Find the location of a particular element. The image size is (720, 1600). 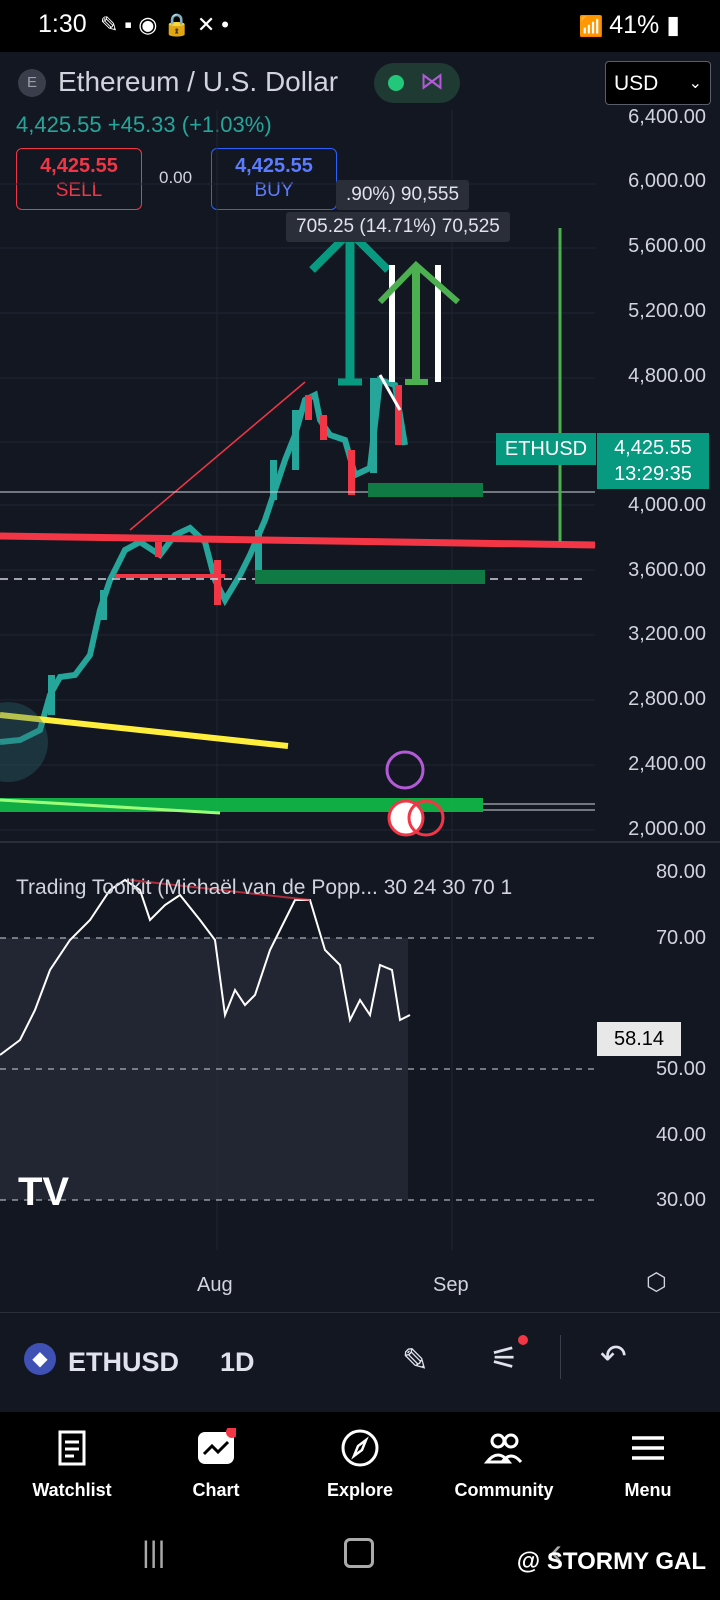

indicators-dot-icon is located at coordinates (523, 1340).